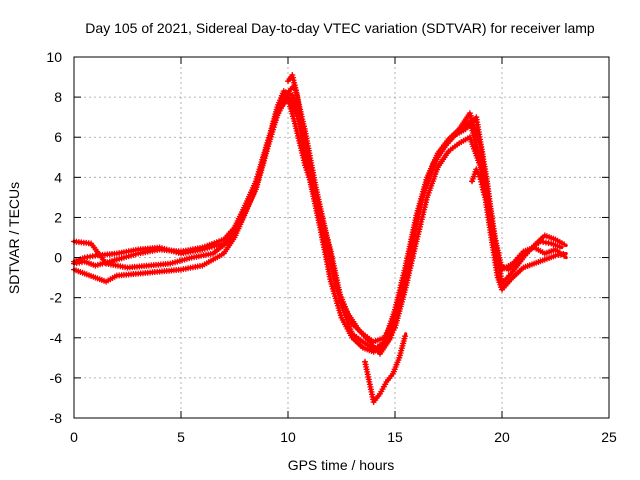  What do you see at coordinates (58, 137) in the screenshot?
I see `y-tick-label: 6` at bounding box center [58, 137].